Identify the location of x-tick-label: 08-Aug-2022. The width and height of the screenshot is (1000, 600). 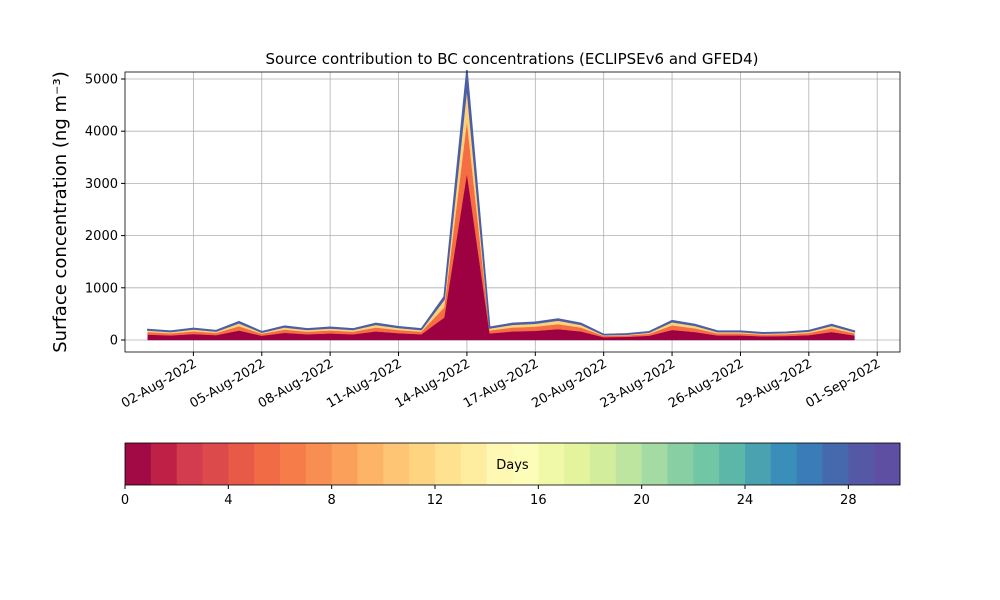
(296, 383).